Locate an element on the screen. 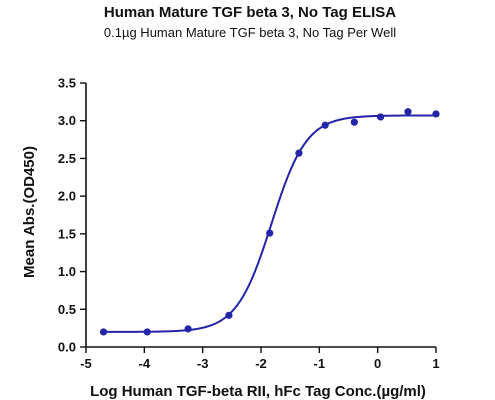  y-axis-ticks: 0.0 0.5 1.0 1.5 2.0 2.5 3.0 3.5 is located at coordinates (72, 215).